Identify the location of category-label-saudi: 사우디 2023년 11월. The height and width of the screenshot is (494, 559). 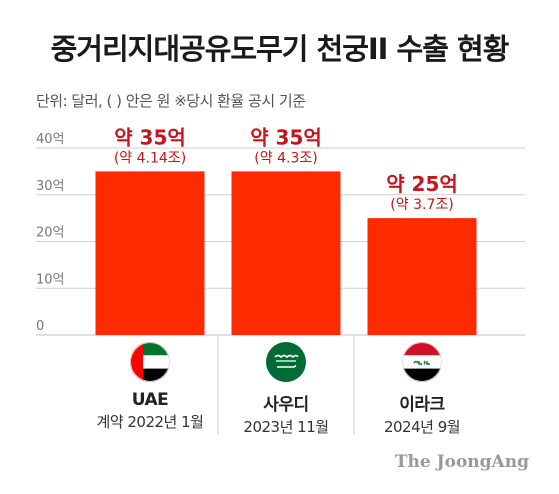
(286, 413).